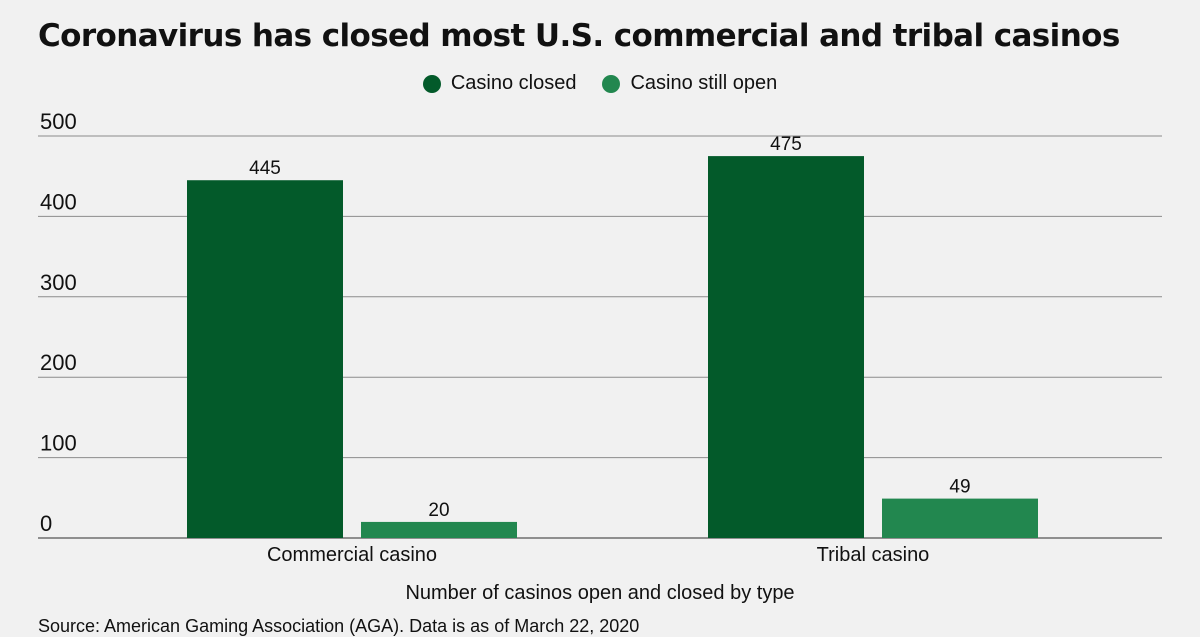 This screenshot has width=1200, height=637. Describe the element at coordinates (58, 362) in the screenshot. I see `y-tick-label: 200` at that location.